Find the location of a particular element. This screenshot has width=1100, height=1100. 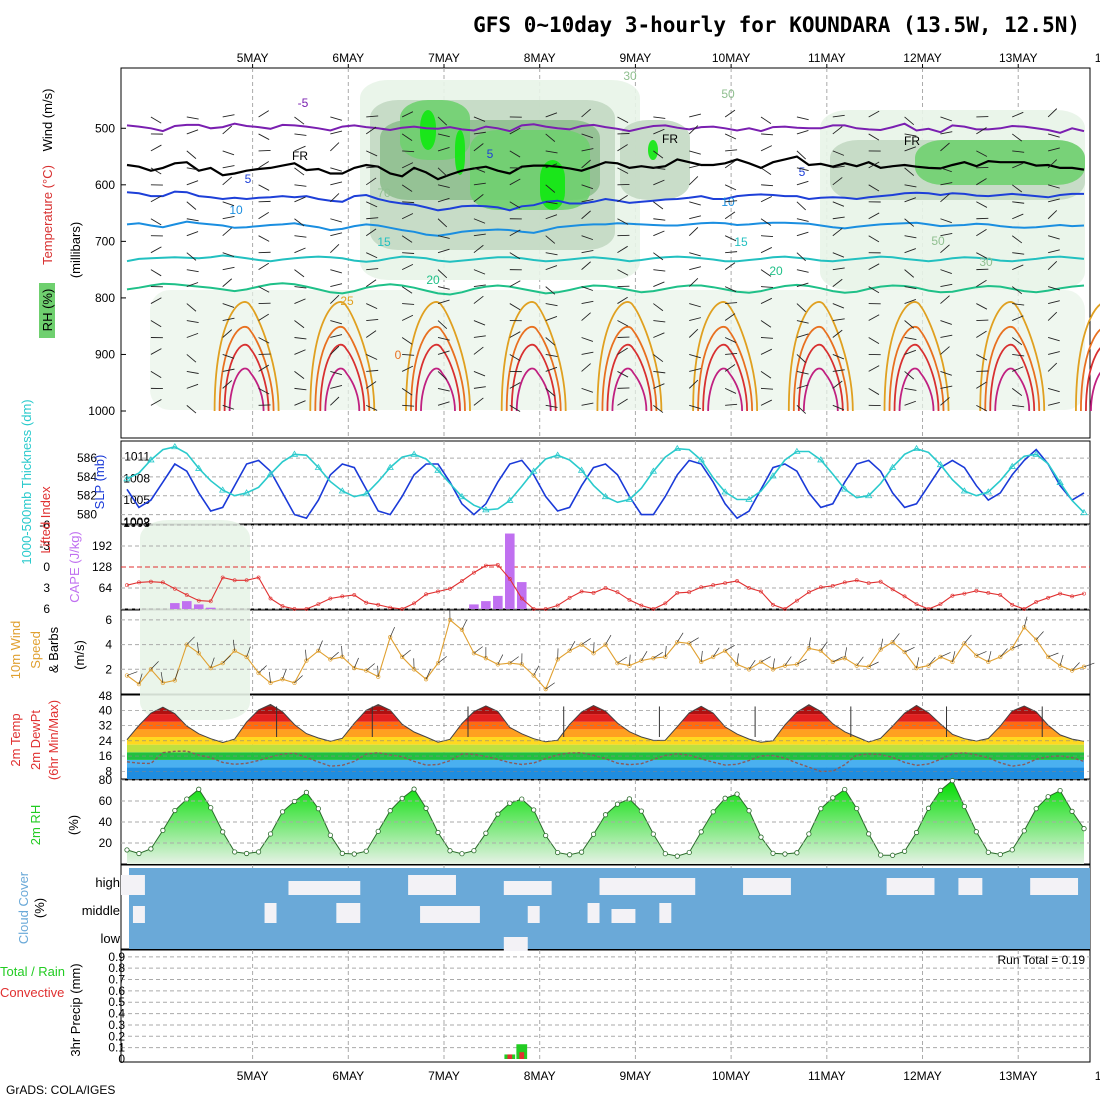

cloud-cover-block is located at coordinates (970, 886).